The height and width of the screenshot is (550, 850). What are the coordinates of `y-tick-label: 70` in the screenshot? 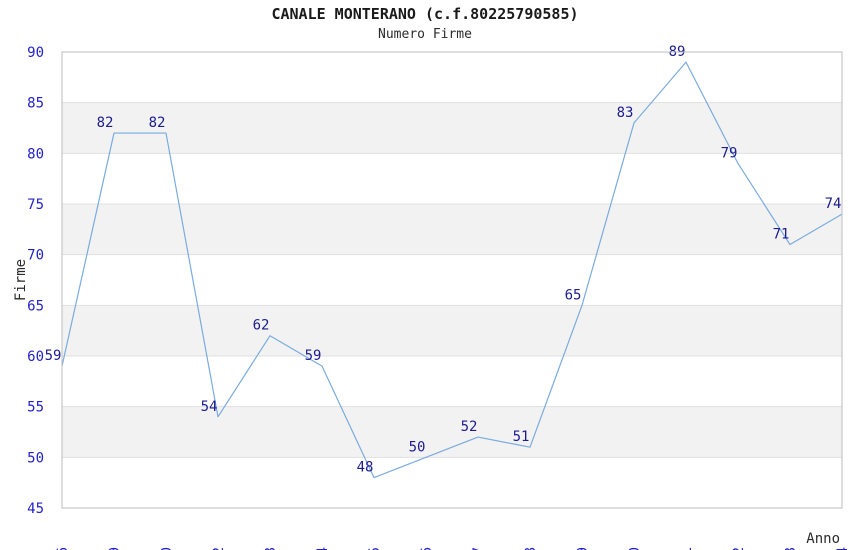 It's located at (35, 256).